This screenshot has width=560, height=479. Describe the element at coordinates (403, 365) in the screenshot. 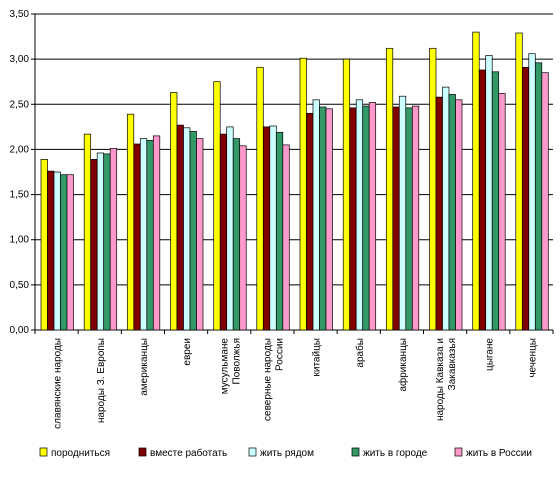

I see `x-tick-label: африканцы` at that location.